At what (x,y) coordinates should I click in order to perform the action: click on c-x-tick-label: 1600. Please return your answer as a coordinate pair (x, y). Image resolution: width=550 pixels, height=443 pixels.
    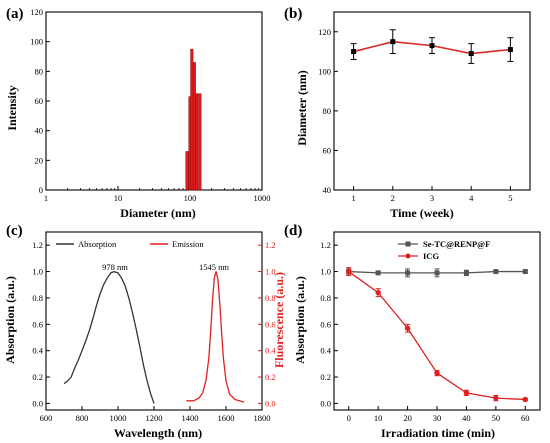
    Looking at the image, I should click on (226, 418).